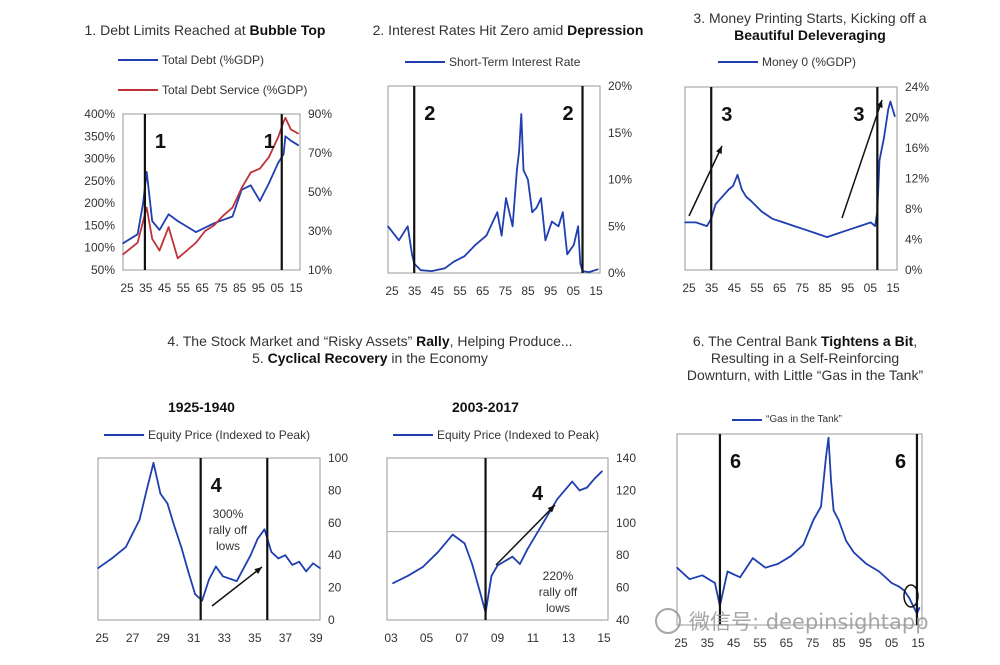 This screenshot has width=1000, height=665. What do you see at coordinates (327, 358) in the screenshot?
I see `panel5-title-bold: Cyclical Recovery` at bounding box center [327, 358].